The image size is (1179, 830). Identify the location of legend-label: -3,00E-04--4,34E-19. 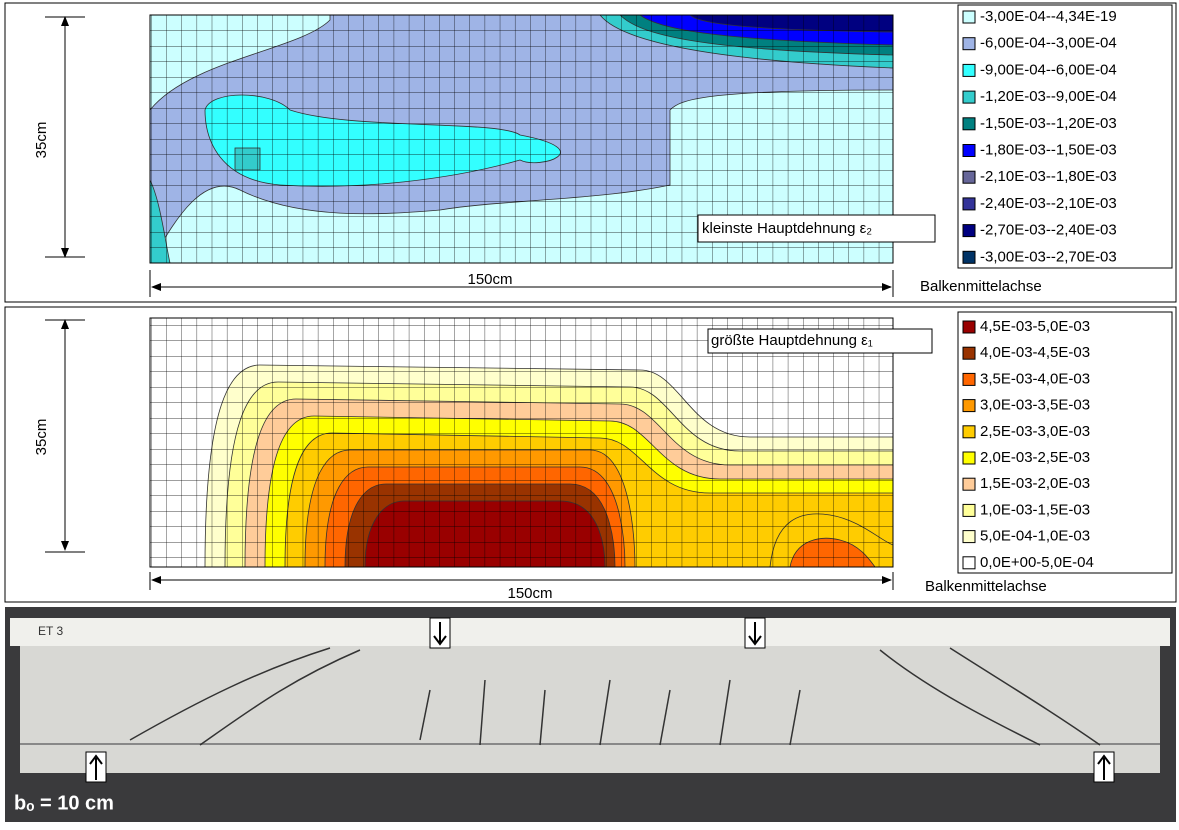
(1048, 16).